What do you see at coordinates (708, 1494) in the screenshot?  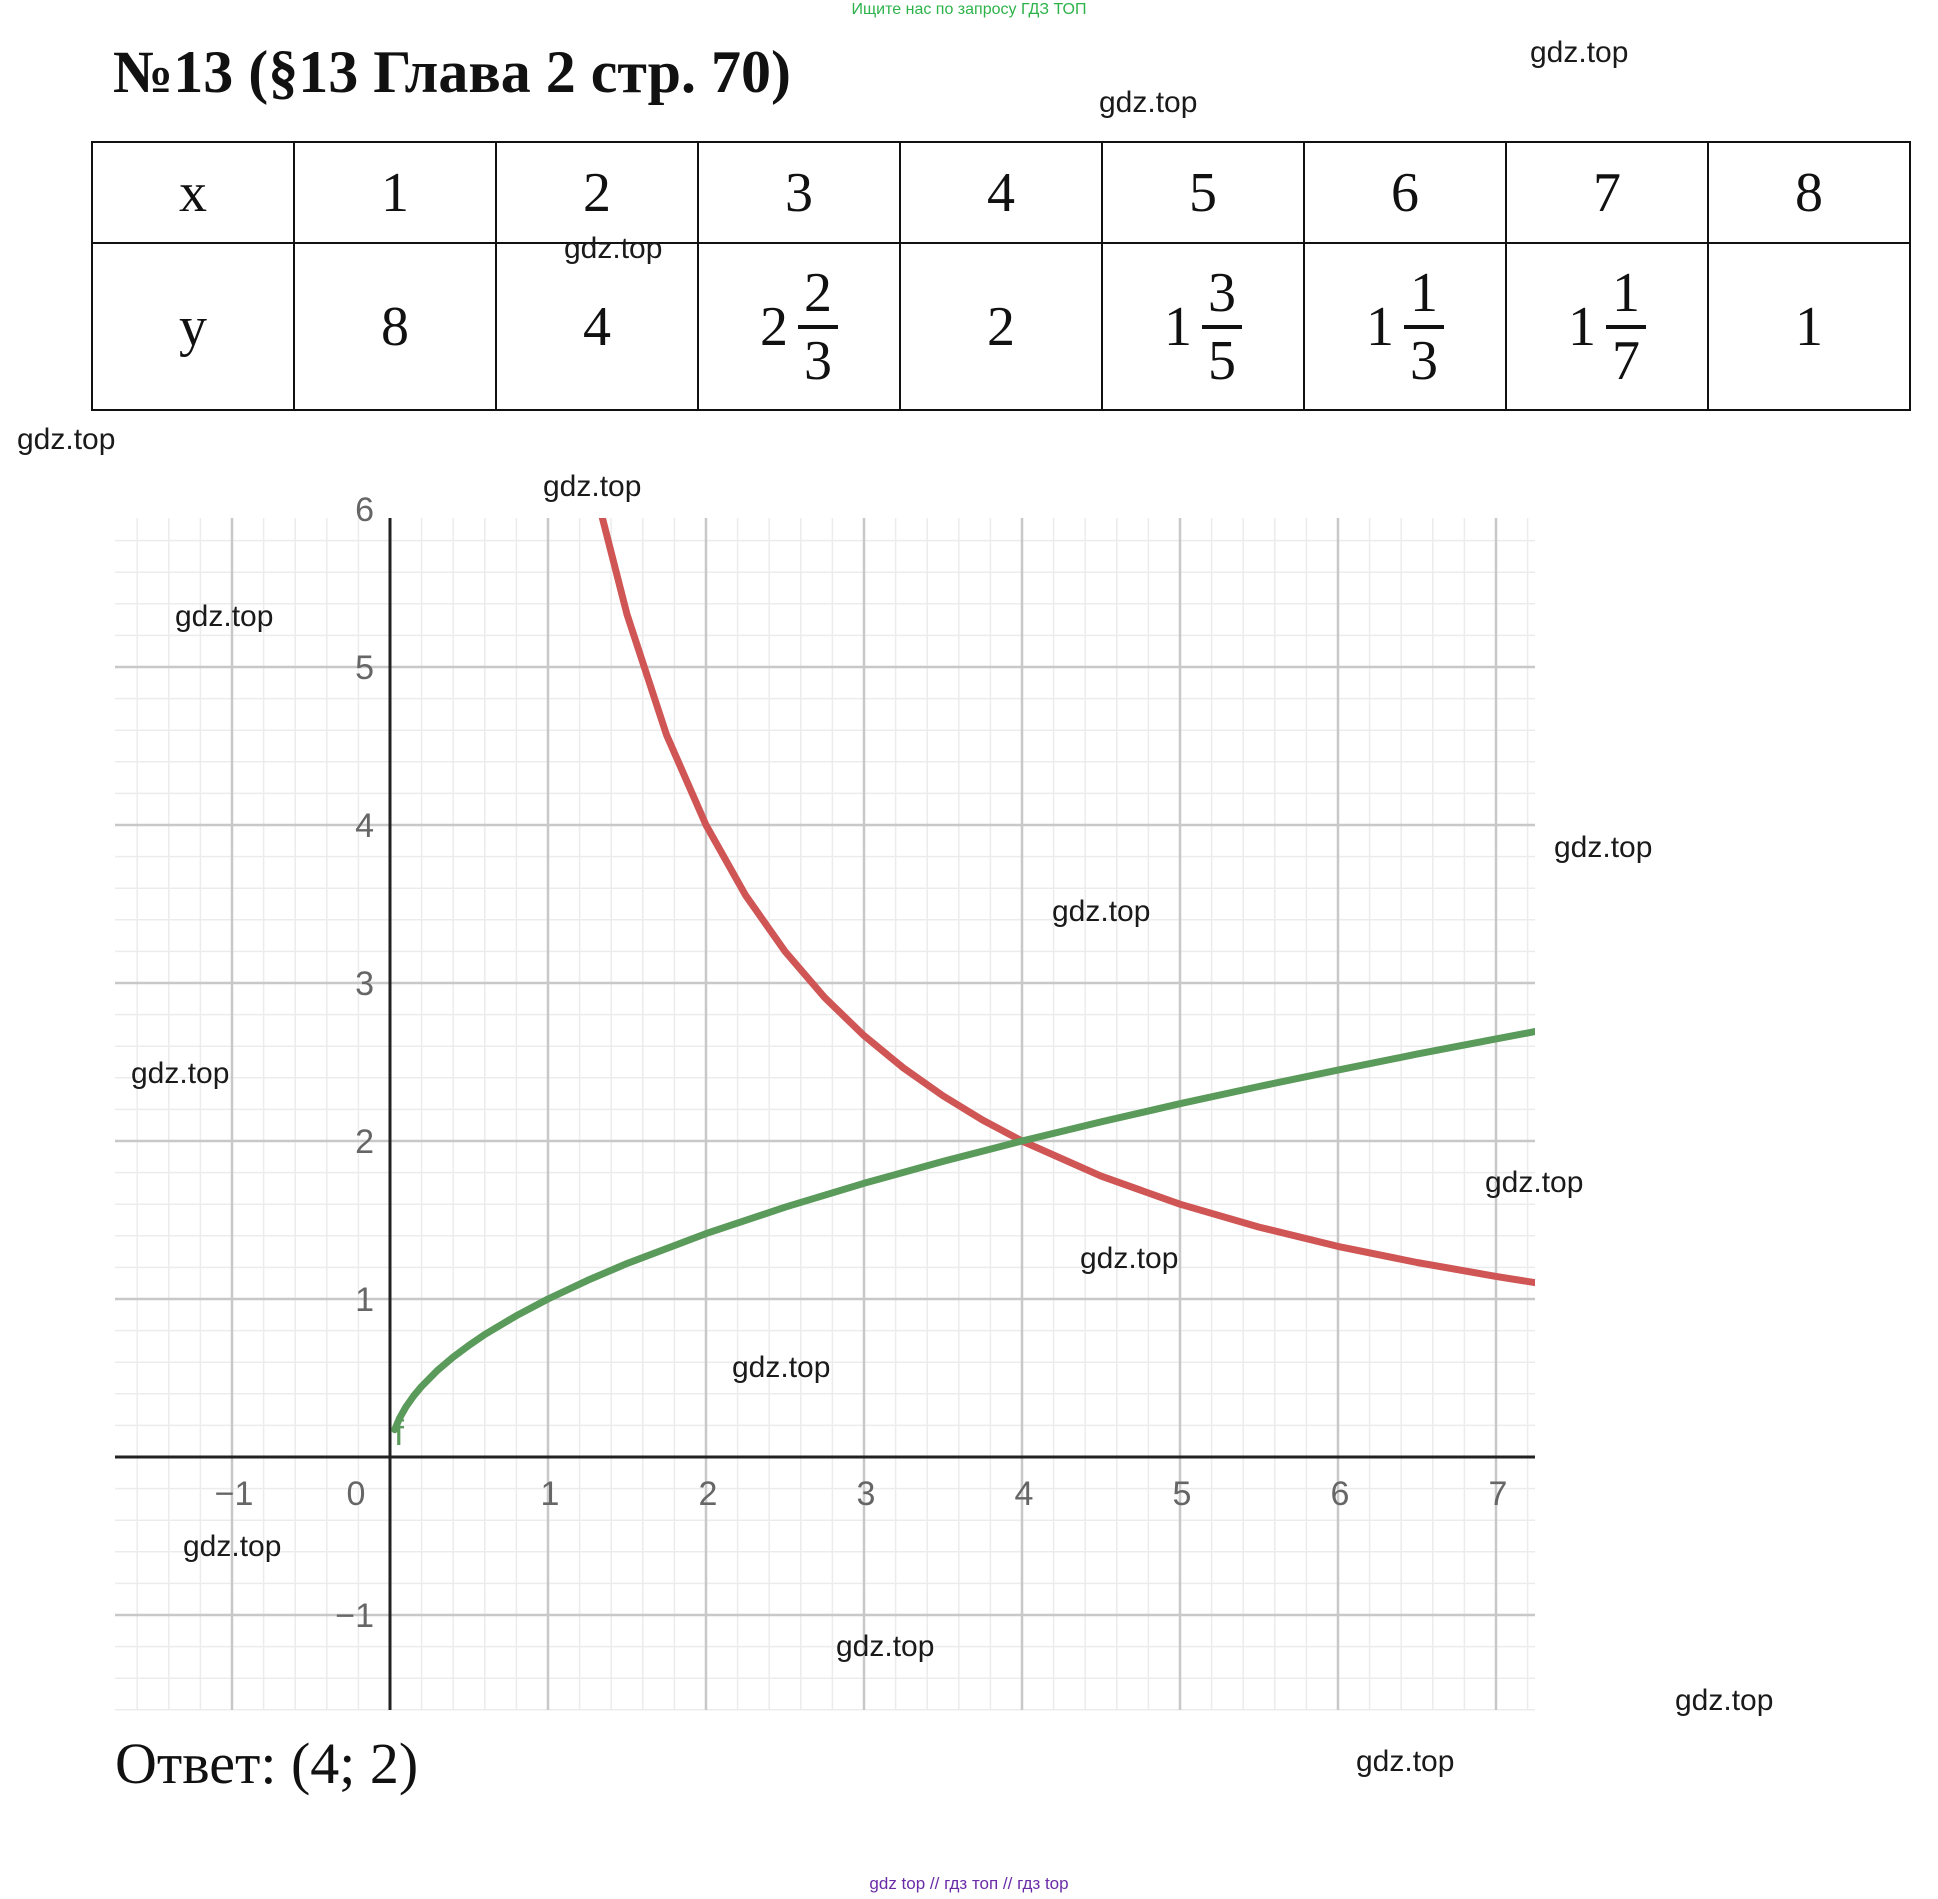 I see `x-tick-label: 2` at bounding box center [708, 1494].